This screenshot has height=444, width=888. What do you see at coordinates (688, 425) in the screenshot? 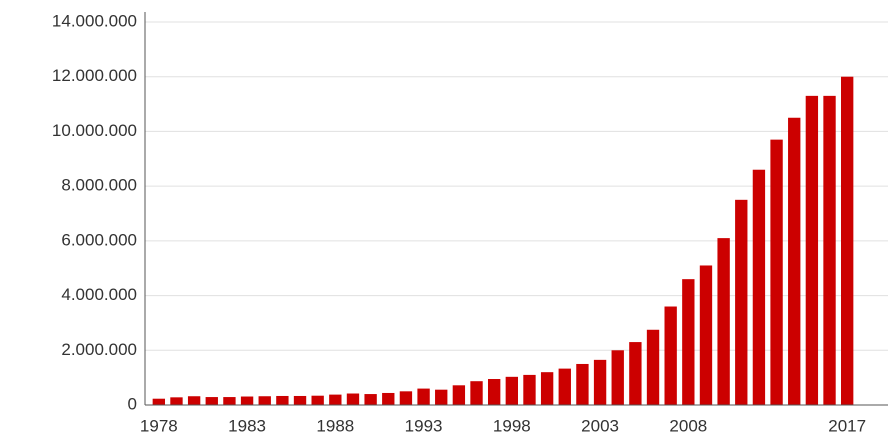
I see `x-tick-label: 2008` at bounding box center [688, 425].